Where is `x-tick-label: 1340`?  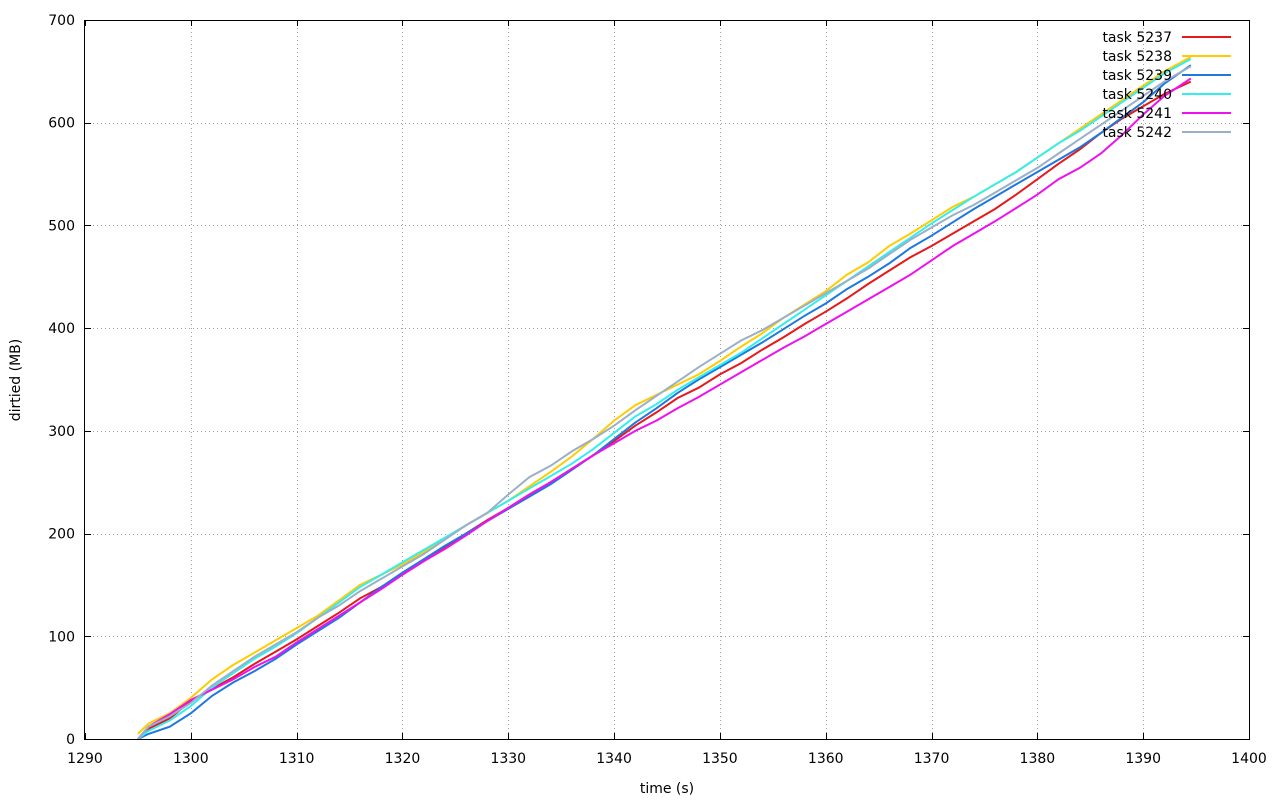 x-tick-label: 1340 is located at coordinates (614, 759).